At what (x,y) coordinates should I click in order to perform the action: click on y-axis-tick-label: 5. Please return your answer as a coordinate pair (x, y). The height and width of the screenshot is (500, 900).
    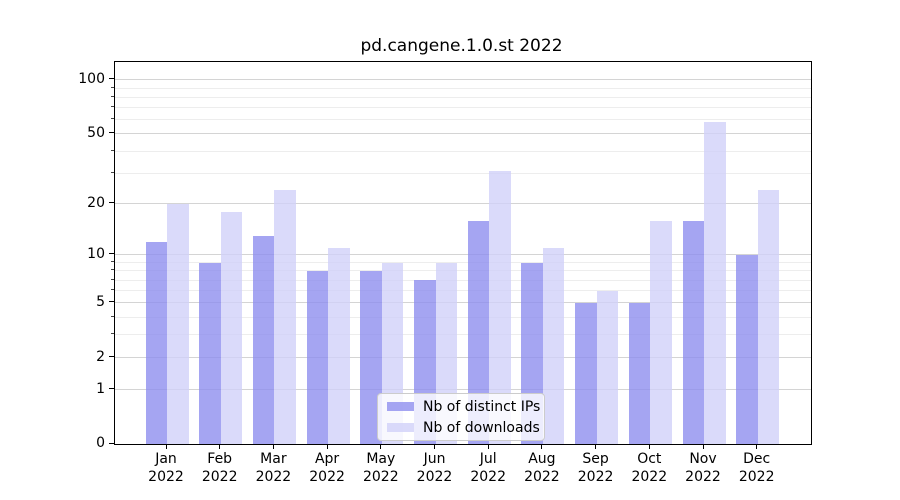
    Looking at the image, I should click on (100, 301).